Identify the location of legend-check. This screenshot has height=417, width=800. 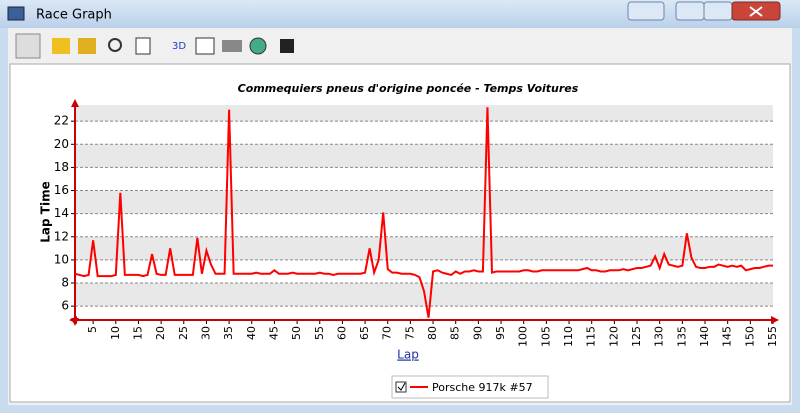
(401, 386).